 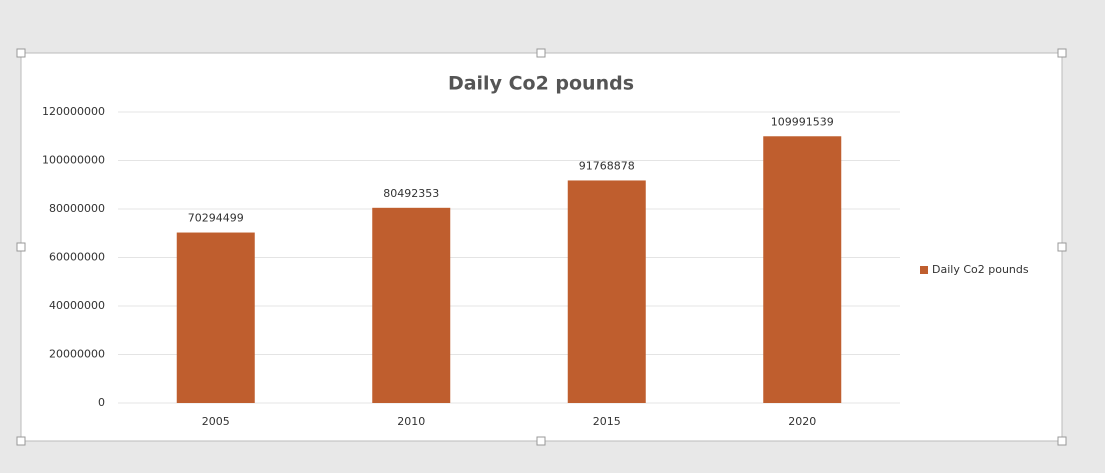 What do you see at coordinates (73, 111) in the screenshot?
I see `y-tick-label: 120000000` at bounding box center [73, 111].